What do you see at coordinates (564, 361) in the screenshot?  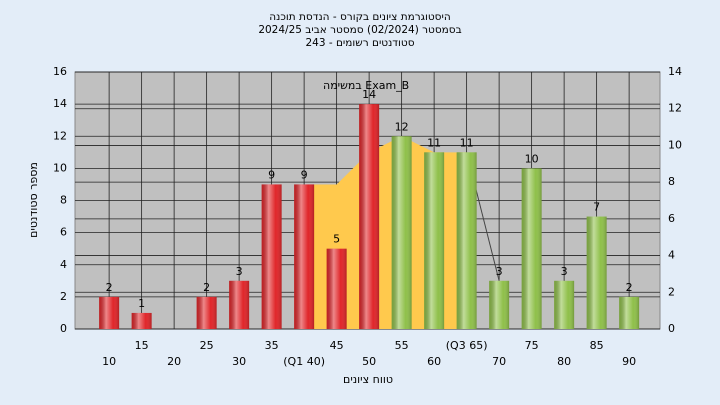 I see `x-tick-label: 80` at bounding box center [564, 361].